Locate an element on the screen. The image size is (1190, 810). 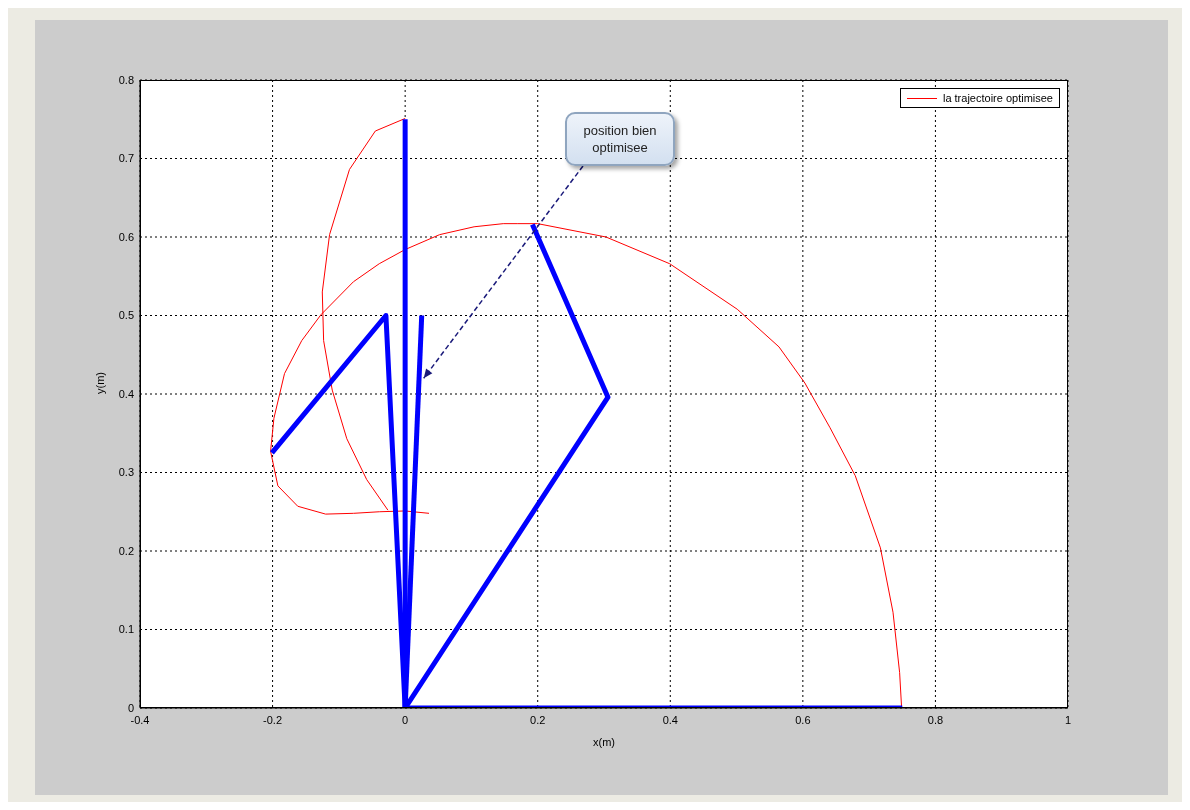
x-tick-label: -0.2 is located at coordinates (273, 719).